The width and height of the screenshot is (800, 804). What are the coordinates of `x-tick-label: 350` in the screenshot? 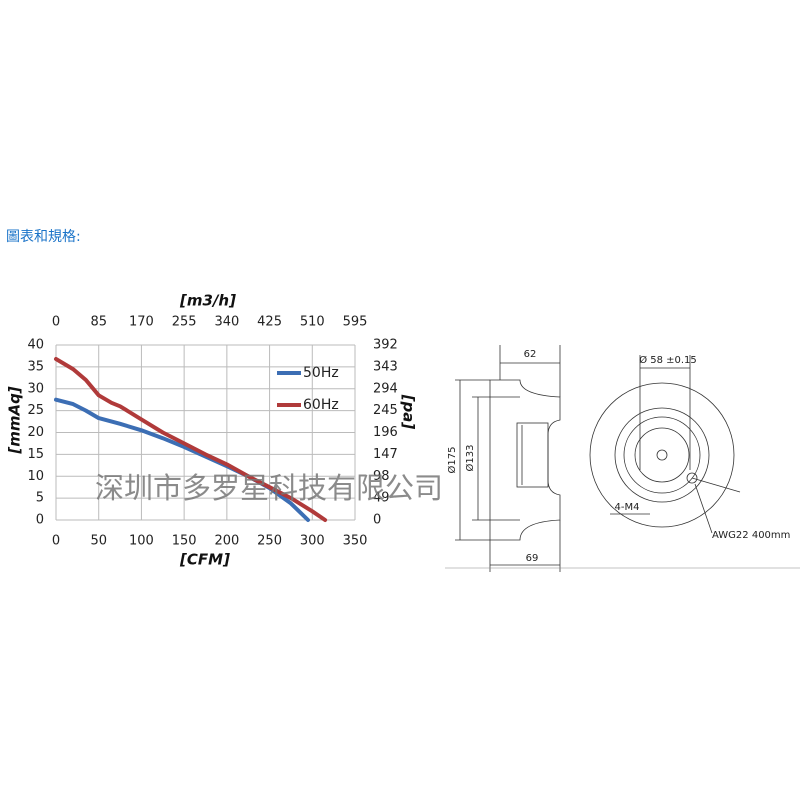 It's located at (355, 541).